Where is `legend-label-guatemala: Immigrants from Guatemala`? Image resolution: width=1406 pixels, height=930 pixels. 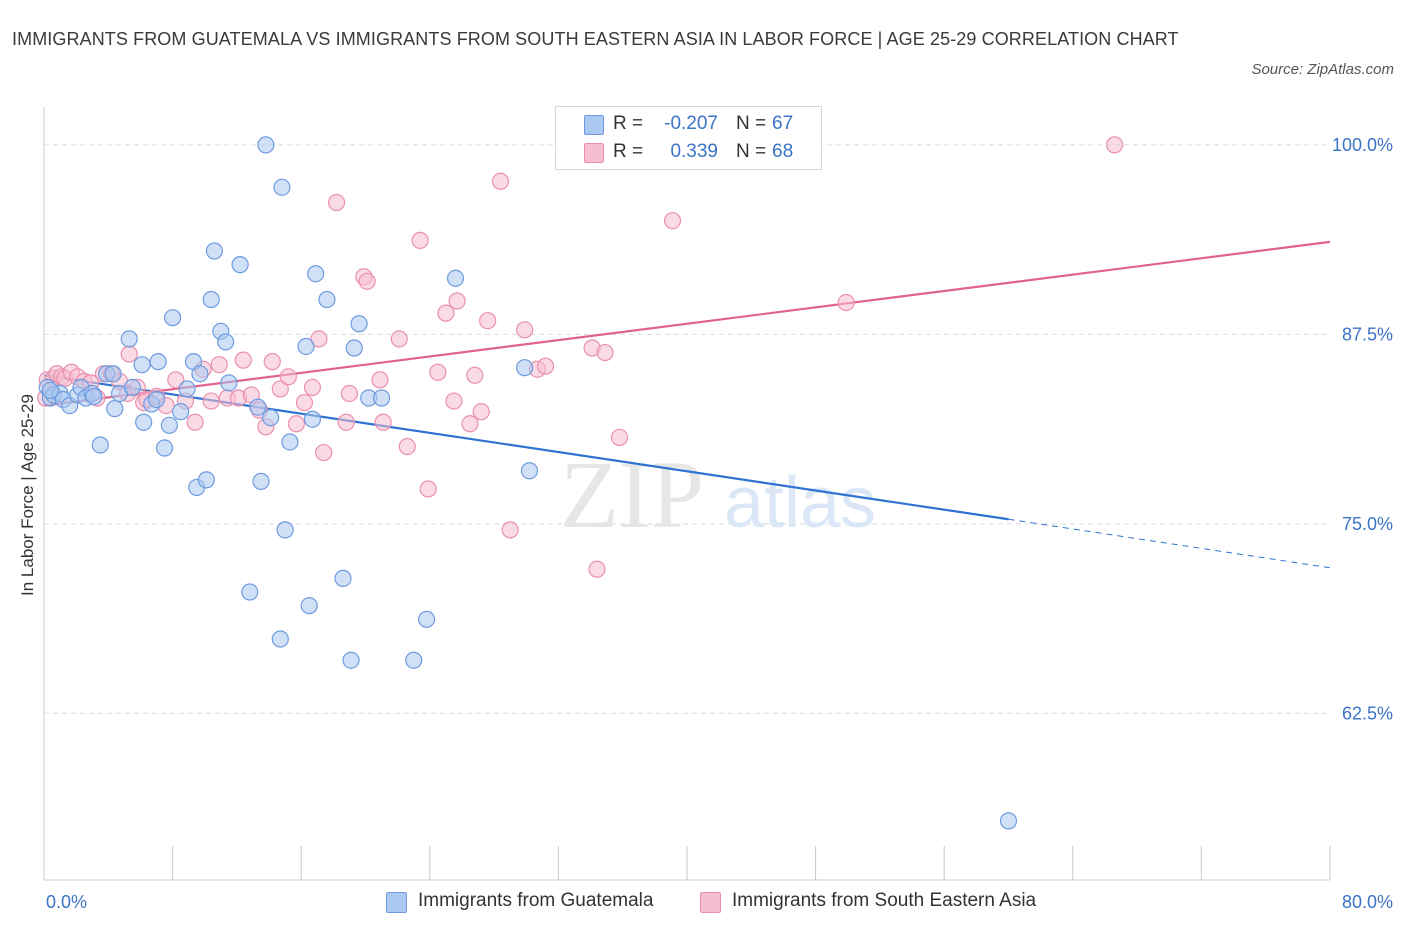
legend-label-guatemala: Immigrants from Guatemala is located at coordinates (536, 900).